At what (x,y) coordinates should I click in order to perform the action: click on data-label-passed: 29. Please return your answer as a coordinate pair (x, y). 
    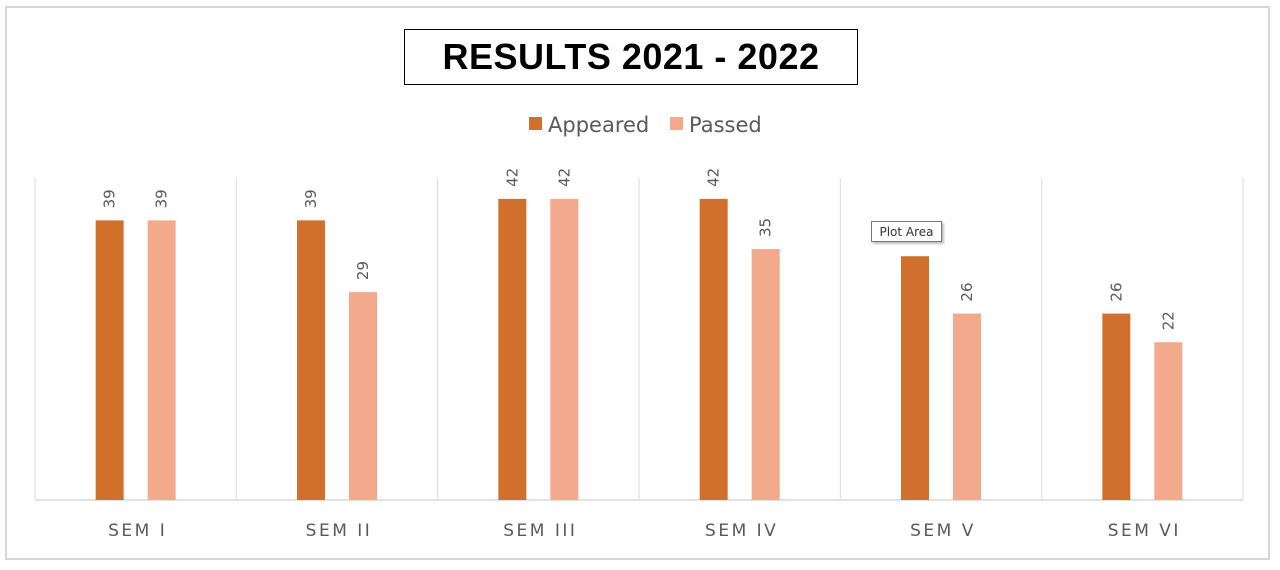
    Looking at the image, I should click on (363, 270).